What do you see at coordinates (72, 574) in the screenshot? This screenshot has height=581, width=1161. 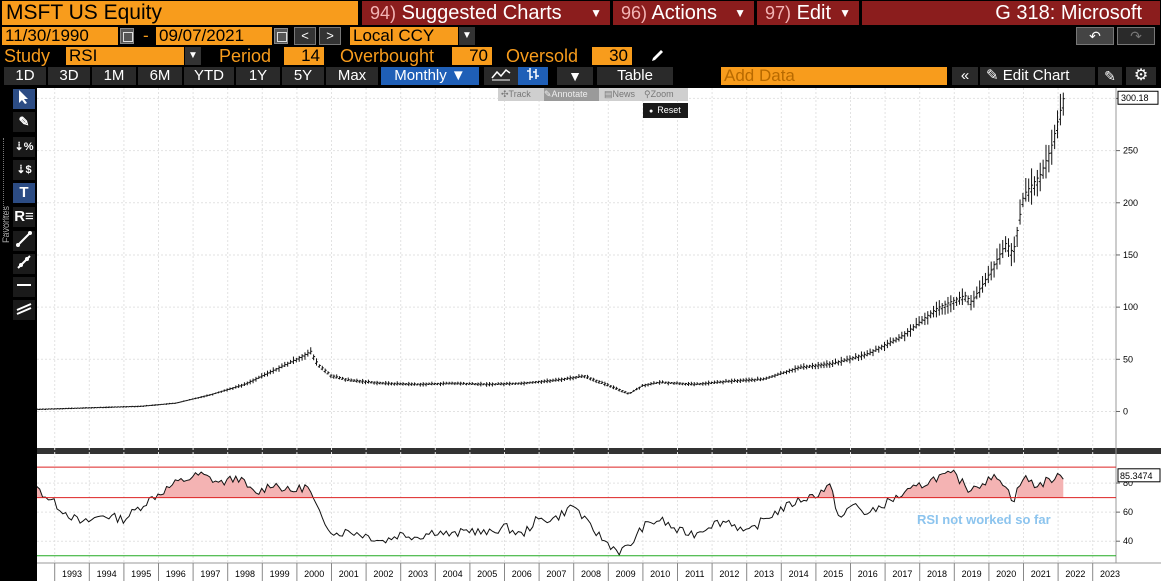 I see `x-tick-label: 1993` at bounding box center [72, 574].